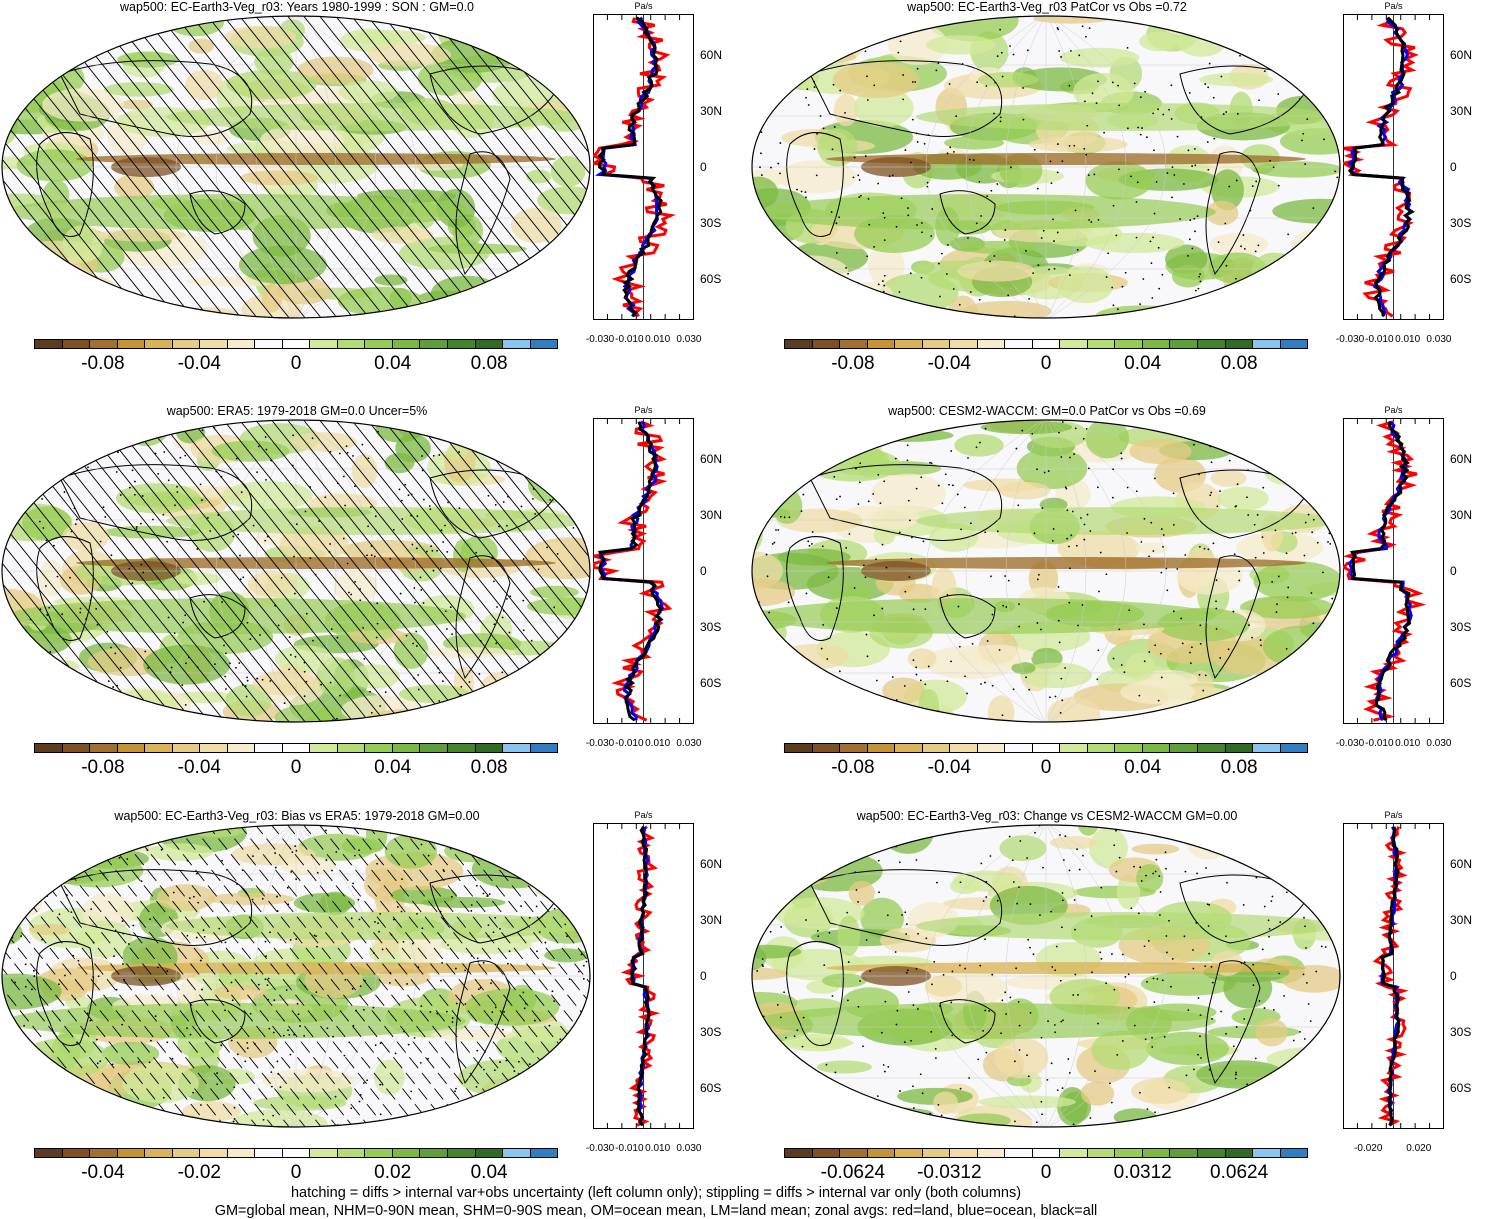  What do you see at coordinates (393, 1172) in the screenshot?
I see `colorbar-tick-label: 0.02` at bounding box center [393, 1172].